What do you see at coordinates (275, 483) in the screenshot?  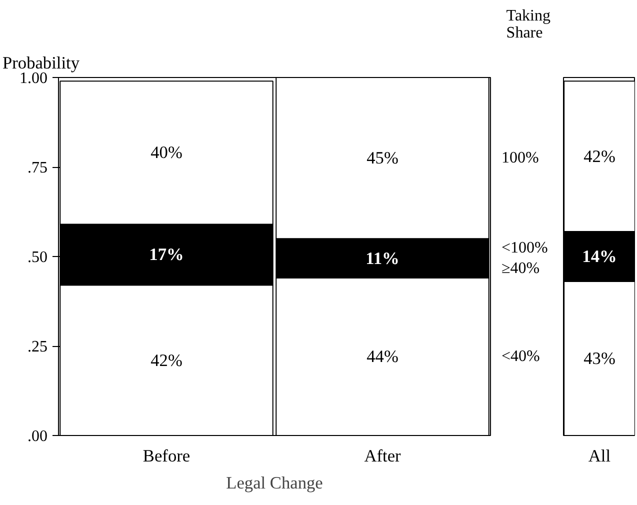 I see `x-axis-title: Legal Change` at bounding box center [275, 483].